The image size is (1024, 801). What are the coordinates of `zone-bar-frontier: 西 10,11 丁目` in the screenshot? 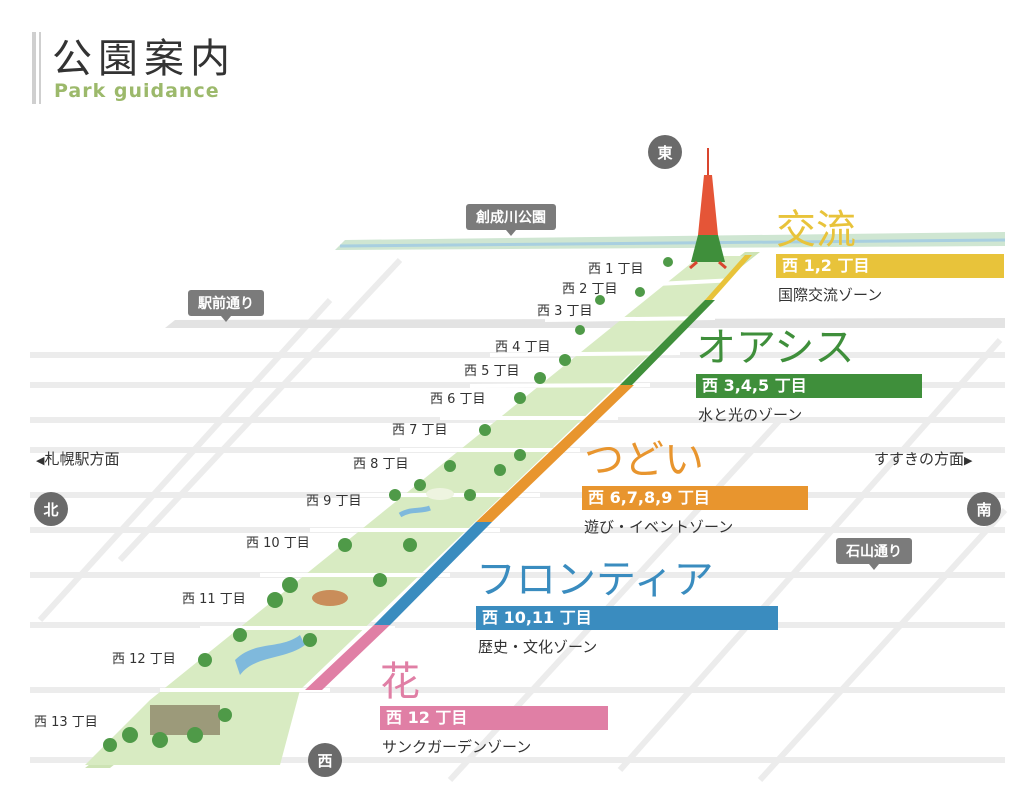 It's located at (627, 618).